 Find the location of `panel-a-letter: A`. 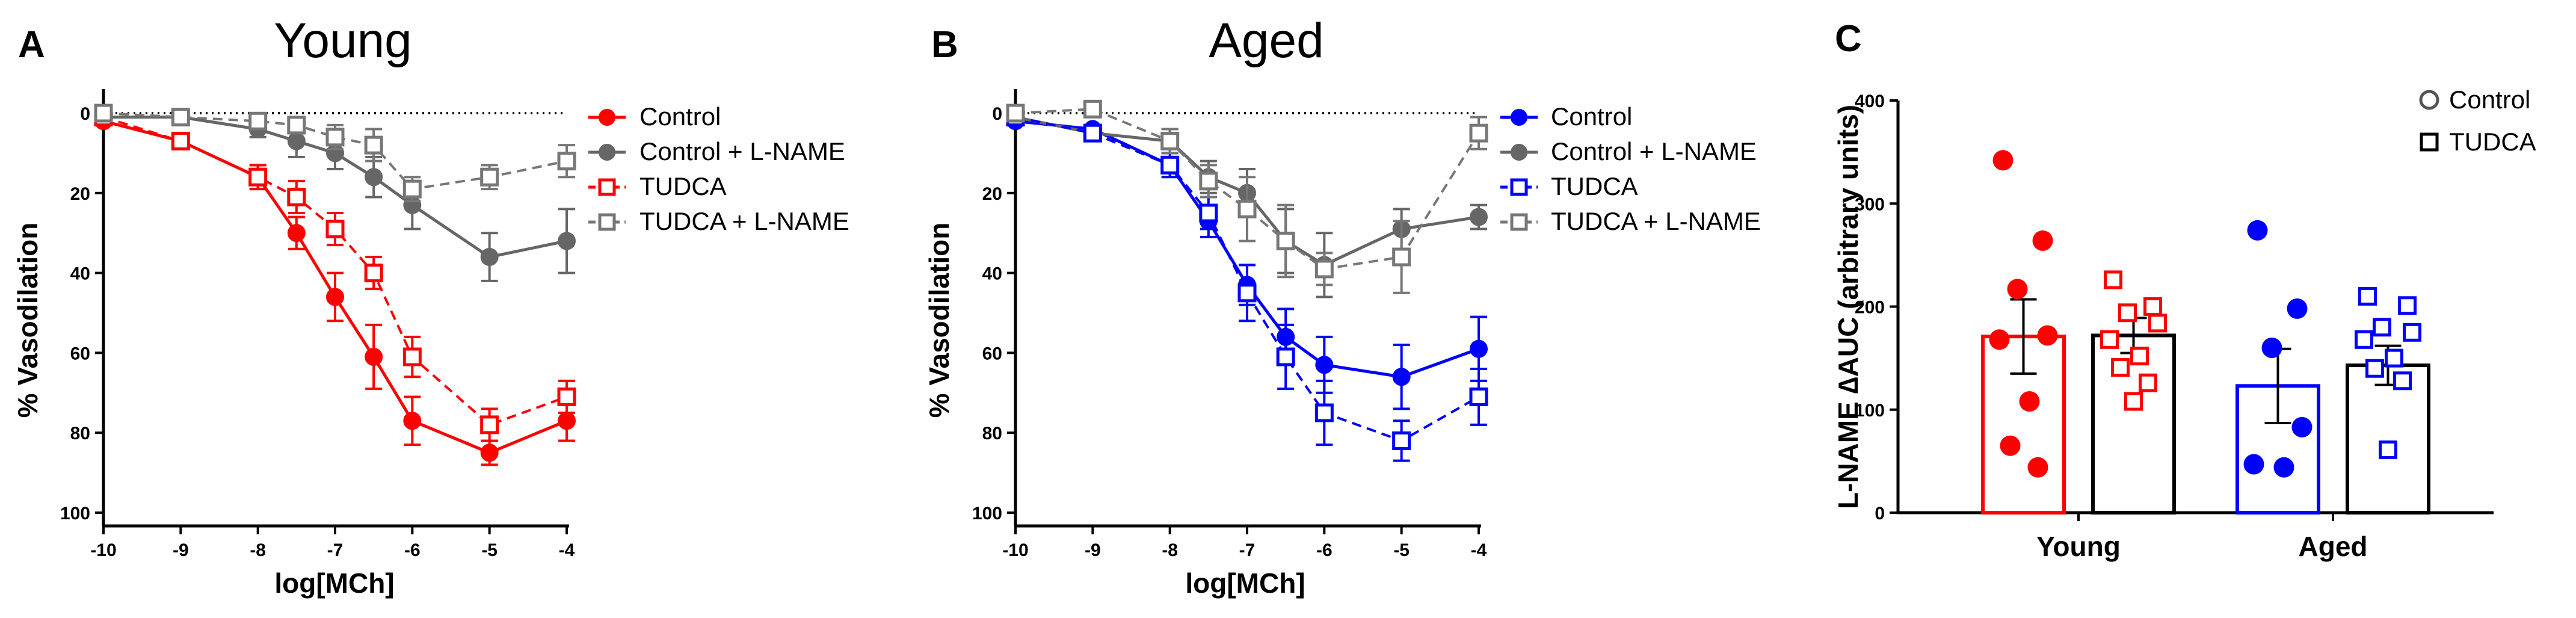

panel-a-letter: A is located at coordinates (31, 45).